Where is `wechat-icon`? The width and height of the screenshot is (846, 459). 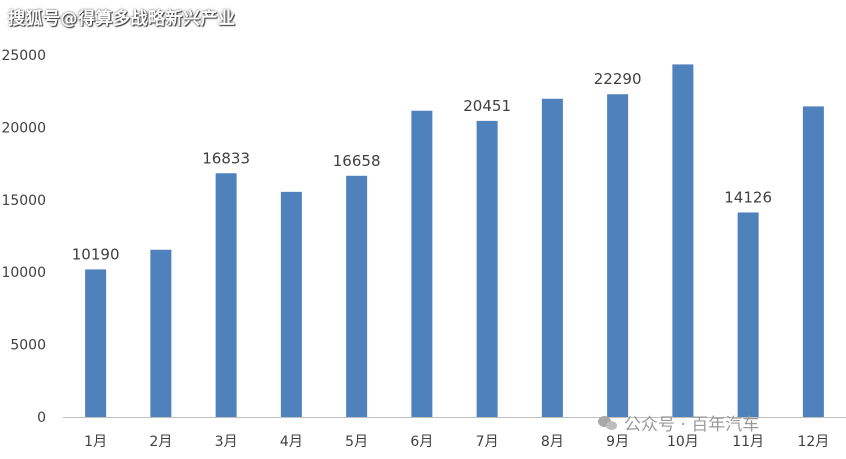 wechat-icon is located at coordinates (608, 423).